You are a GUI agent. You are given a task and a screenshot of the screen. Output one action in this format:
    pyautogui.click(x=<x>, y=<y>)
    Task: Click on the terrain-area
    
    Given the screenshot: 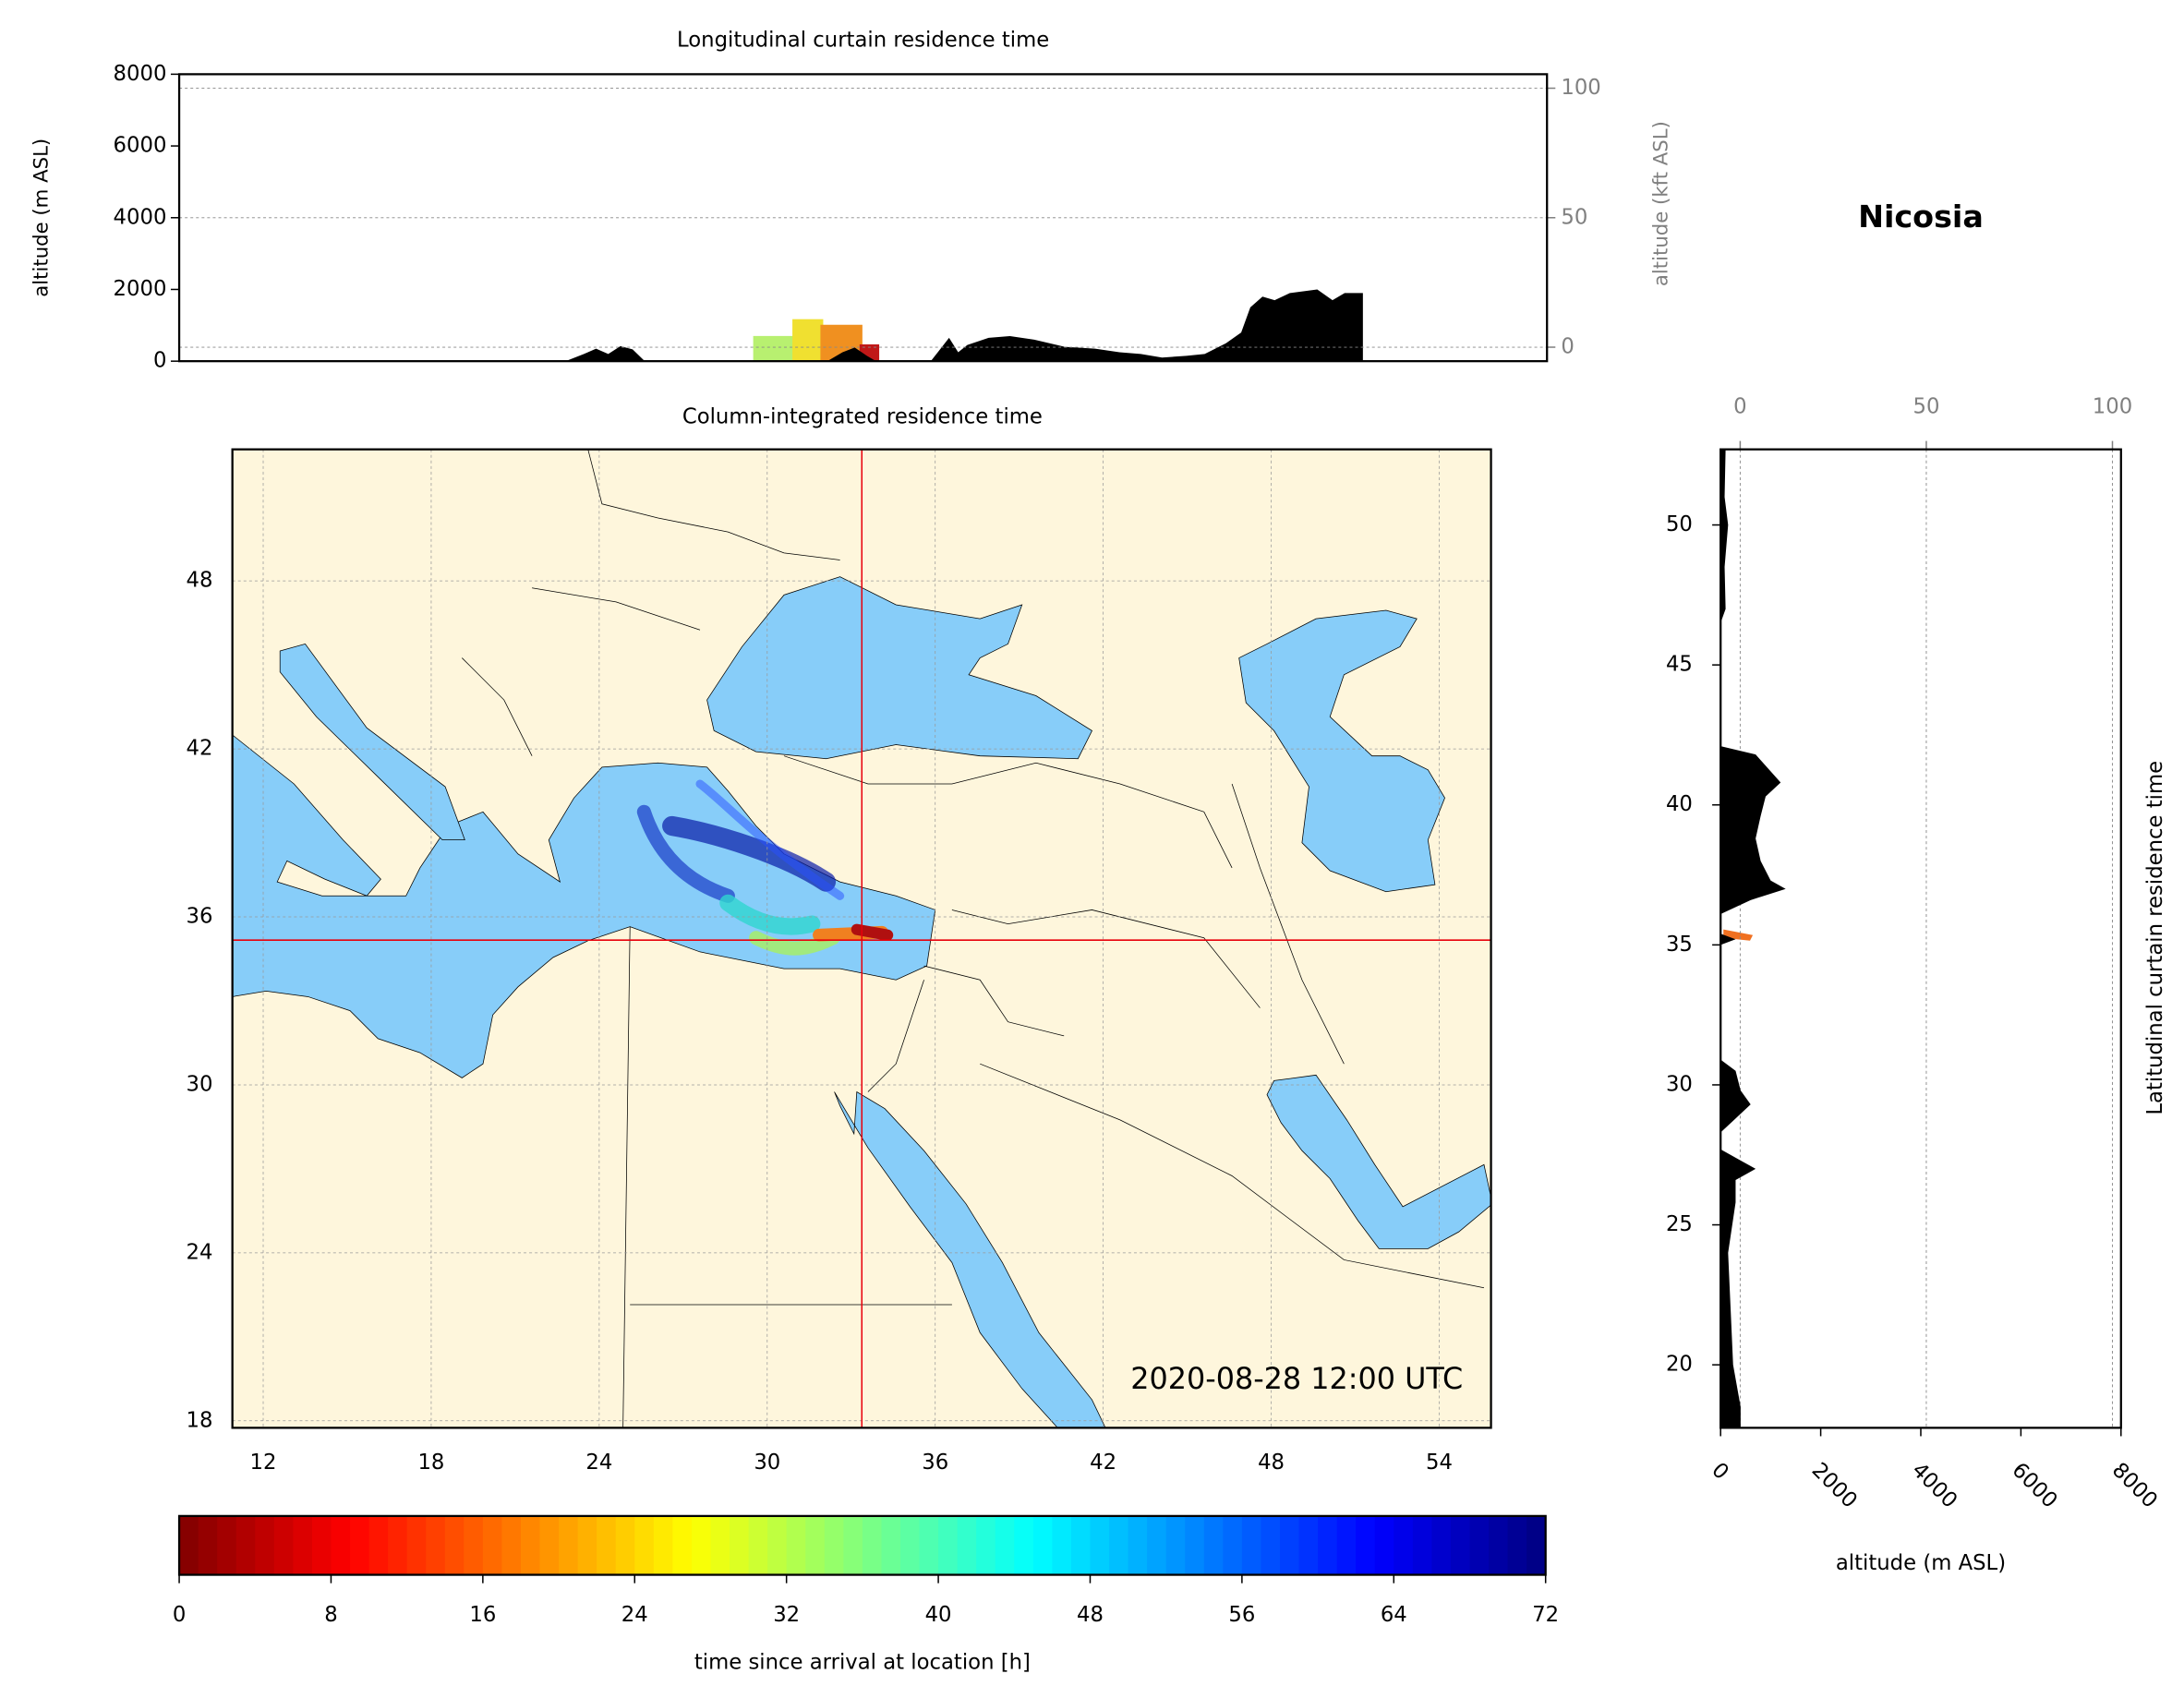 What is the action you would take?
    pyautogui.click(x=964, y=325)
    